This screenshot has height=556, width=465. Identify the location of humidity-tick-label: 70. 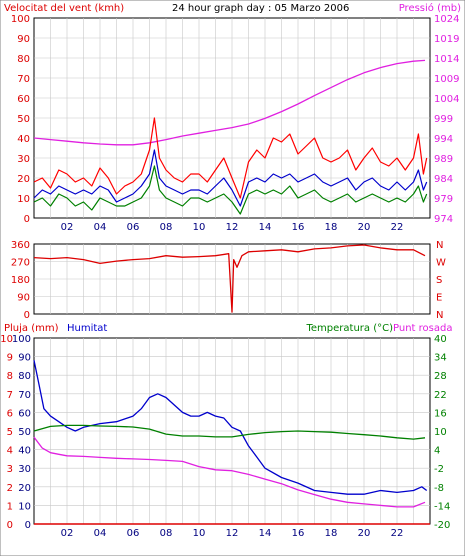
(24, 395).